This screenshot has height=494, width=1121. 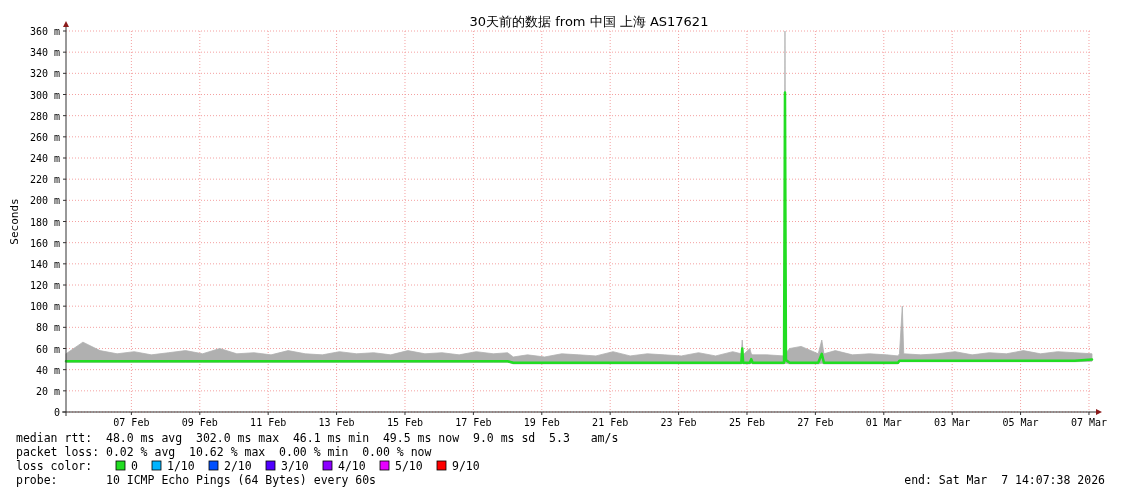 What do you see at coordinates (44, 95) in the screenshot?
I see `y-tick-label: 300 m` at bounding box center [44, 95].